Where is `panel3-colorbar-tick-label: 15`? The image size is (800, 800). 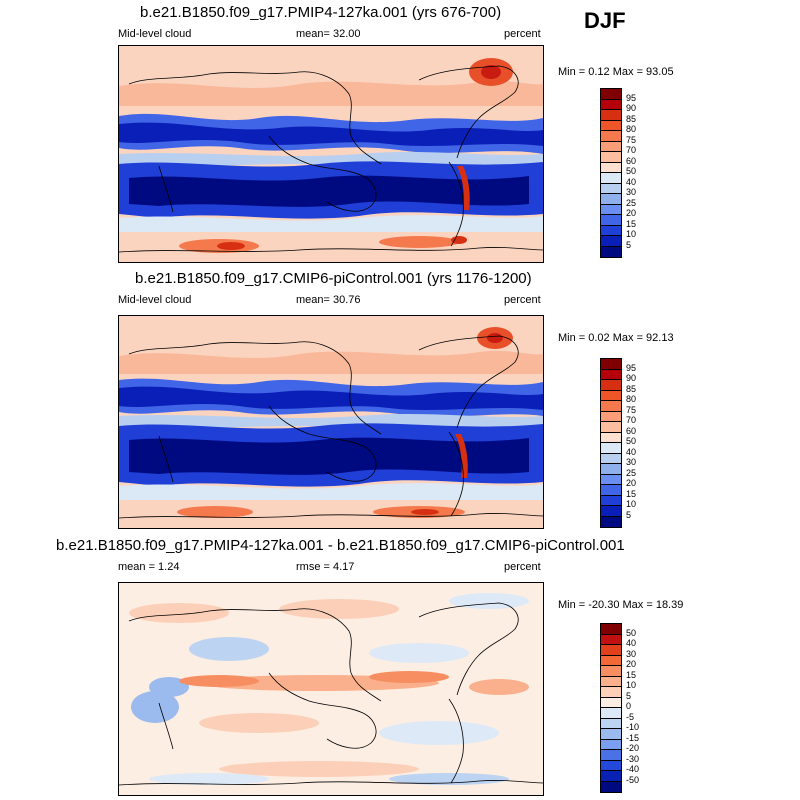 panel3-colorbar-tick-label: 15 is located at coordinates (631, 674).